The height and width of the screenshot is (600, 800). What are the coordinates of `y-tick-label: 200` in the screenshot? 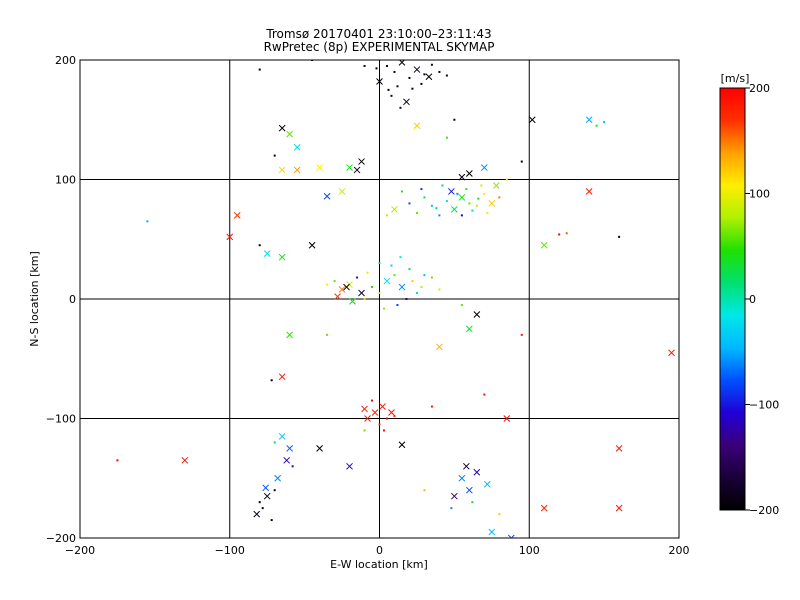 It's located at (65, 60).